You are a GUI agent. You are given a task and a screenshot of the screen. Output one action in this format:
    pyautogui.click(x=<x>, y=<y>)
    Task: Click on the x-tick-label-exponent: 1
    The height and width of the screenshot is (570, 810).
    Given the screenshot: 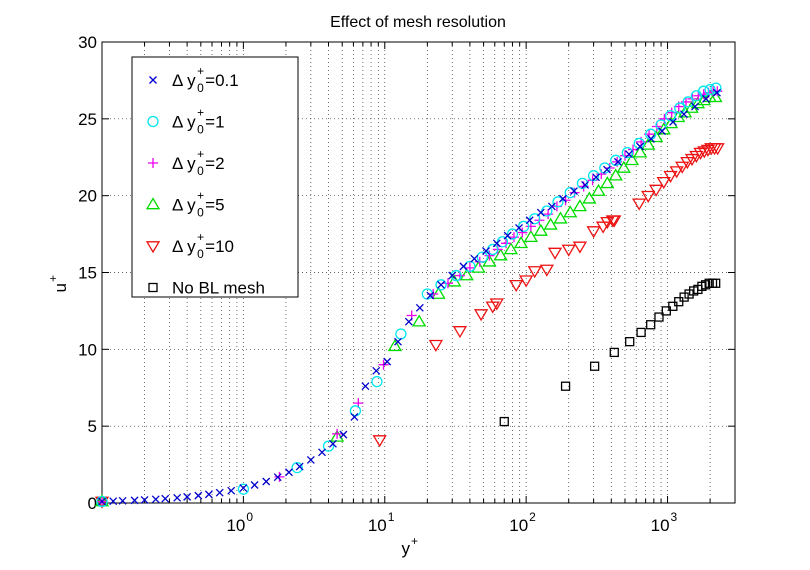 What is the action you would take?
    pyautogui.click(x=391, y=517)
    